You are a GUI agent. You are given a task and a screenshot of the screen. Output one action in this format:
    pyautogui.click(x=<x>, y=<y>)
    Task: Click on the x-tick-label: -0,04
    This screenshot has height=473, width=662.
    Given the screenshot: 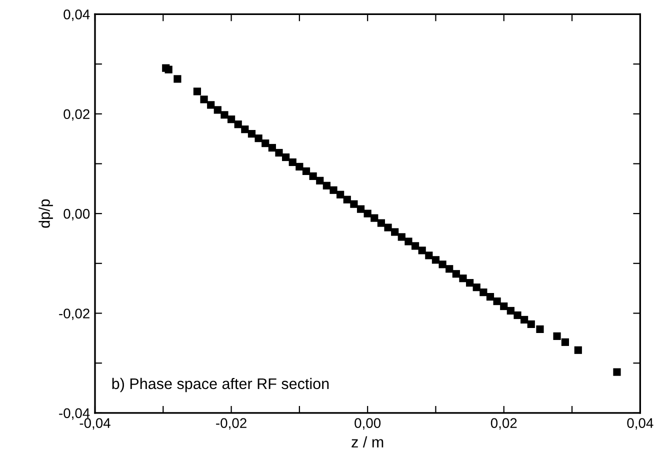 What is the action you would take?
    pyautogui.click(x=95, y=424)
    